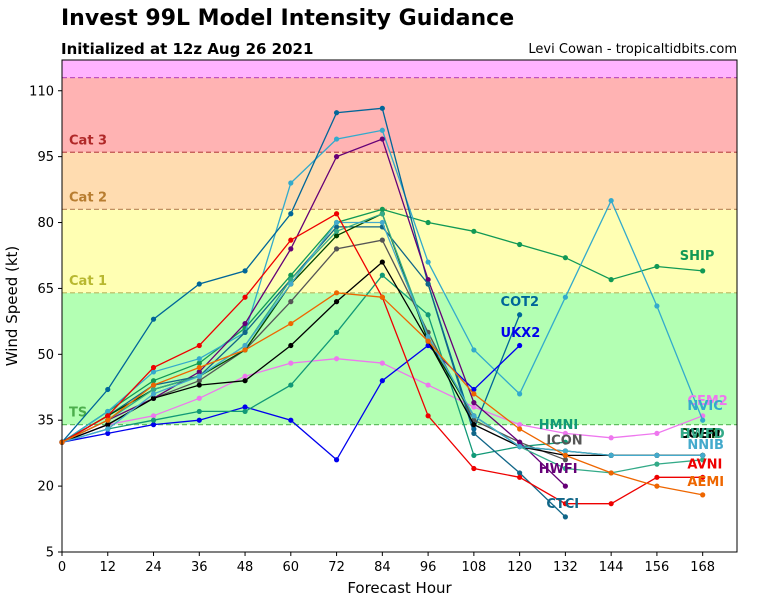 The image size is (768, 600). What do you see at coordinates (399, 588) in the screenshot?
I see `x-axis-label: Forecast Hour` at bounding box center [399, 588].